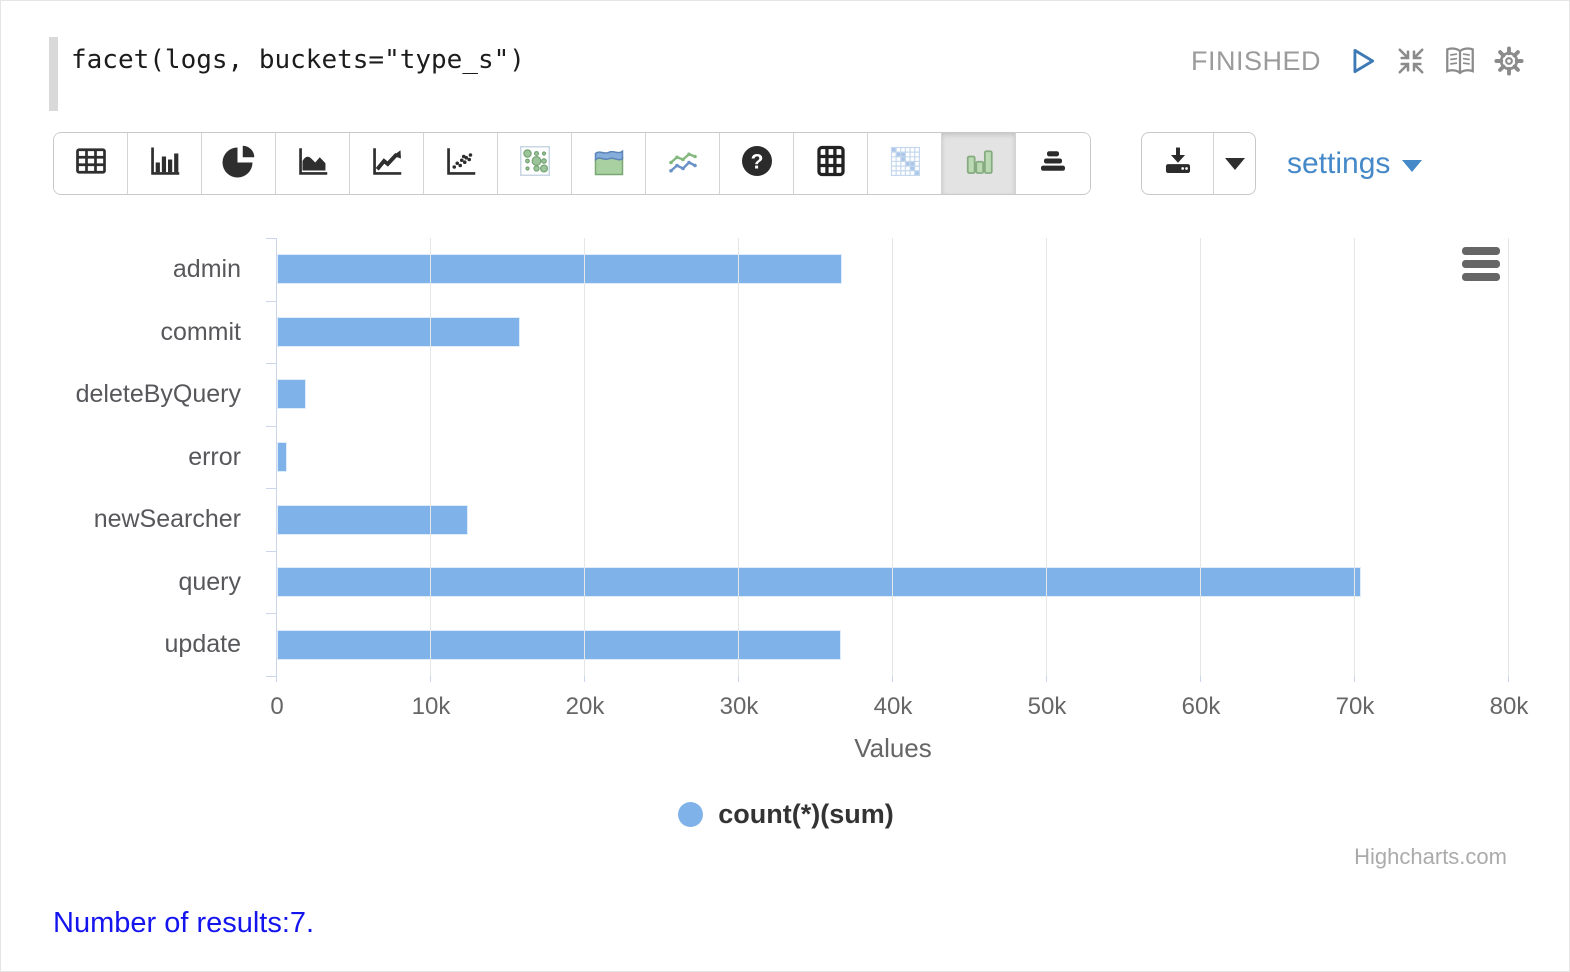 The image size is (1570, 972). I want to click on viz-levels-button, so click(1053, 163).